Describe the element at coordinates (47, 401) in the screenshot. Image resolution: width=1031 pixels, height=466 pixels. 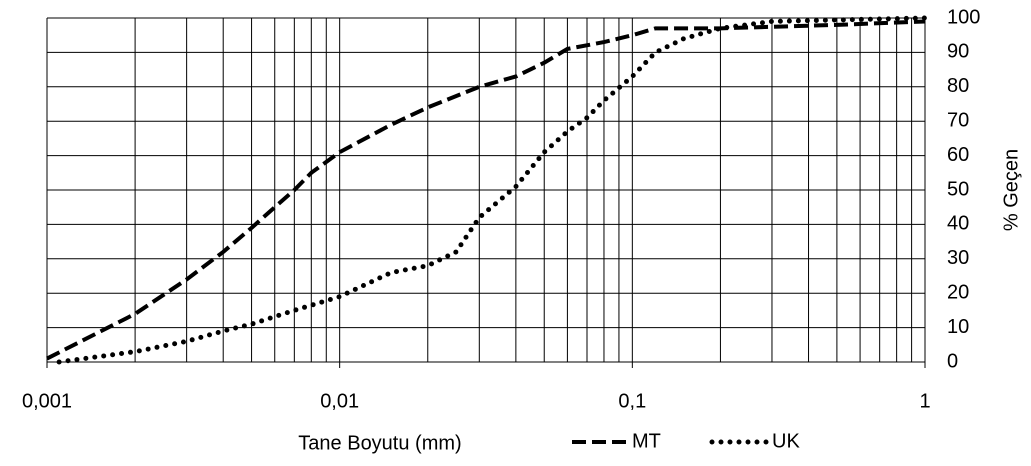
I see `x-tick-label: 0,001` at that location.